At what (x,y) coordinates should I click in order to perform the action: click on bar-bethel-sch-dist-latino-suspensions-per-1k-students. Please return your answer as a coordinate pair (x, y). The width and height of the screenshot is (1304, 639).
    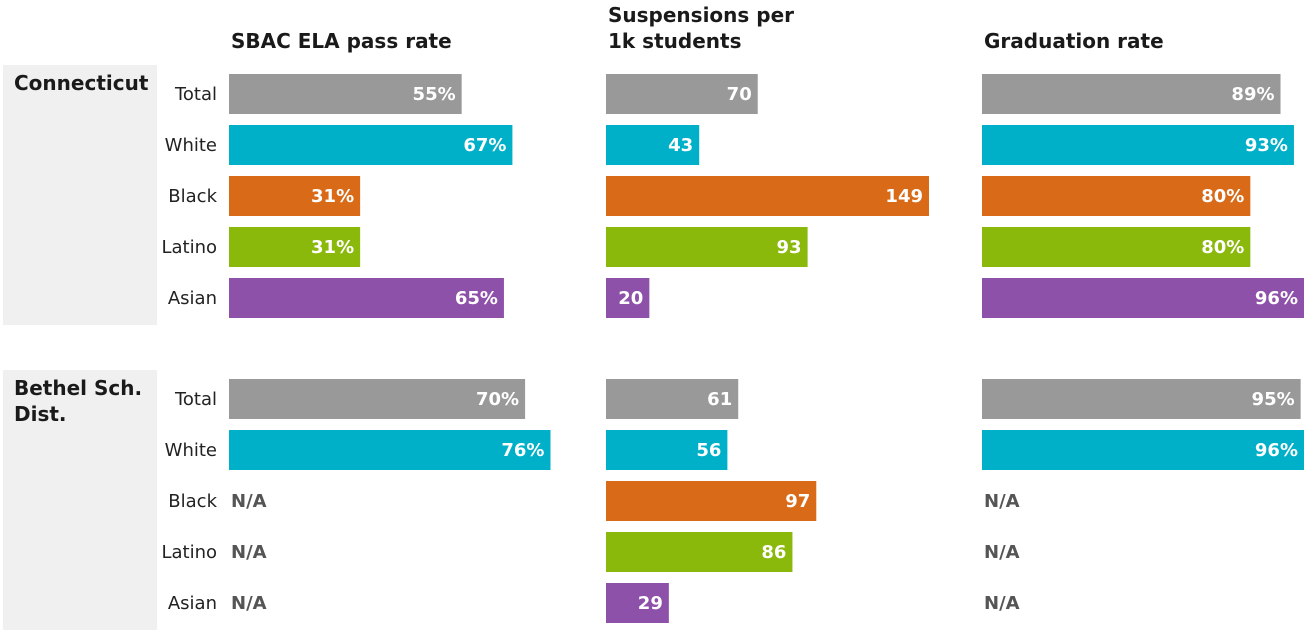
    Looking at the image, I should click on (699, 552).